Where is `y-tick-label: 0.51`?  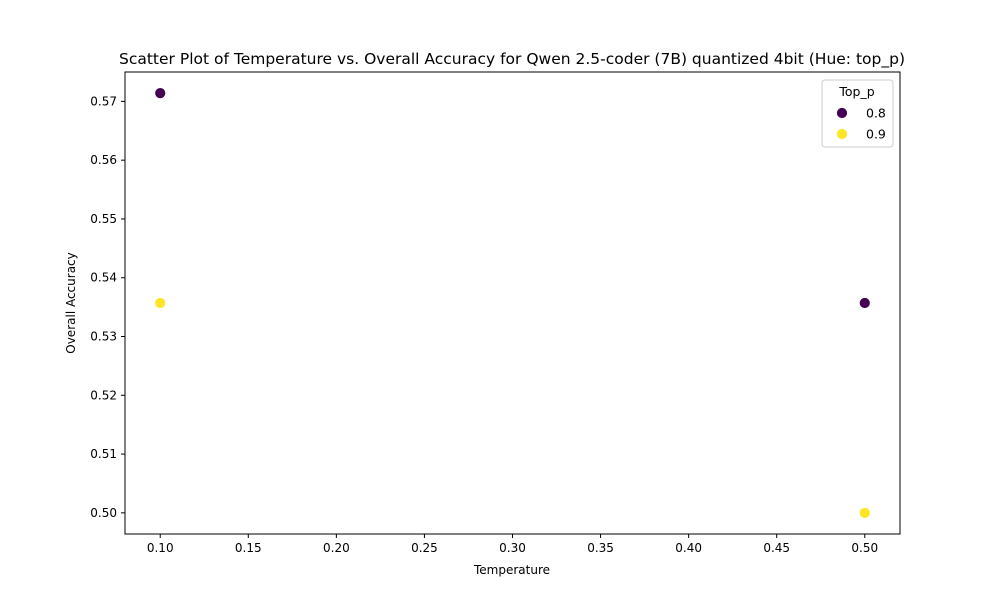 y-tick-label: 0.51 is located at coordinates (103, 454).